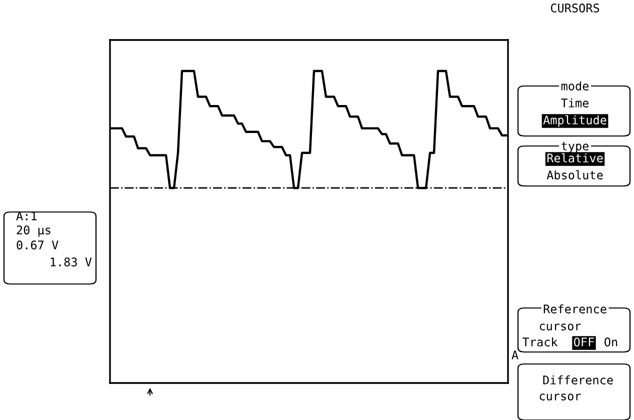 This screenshot has width=634, height=420. What do you see at coordinates (575, 103) in the screenshot?
I see `text: Time` at bounding box center [575, 103].